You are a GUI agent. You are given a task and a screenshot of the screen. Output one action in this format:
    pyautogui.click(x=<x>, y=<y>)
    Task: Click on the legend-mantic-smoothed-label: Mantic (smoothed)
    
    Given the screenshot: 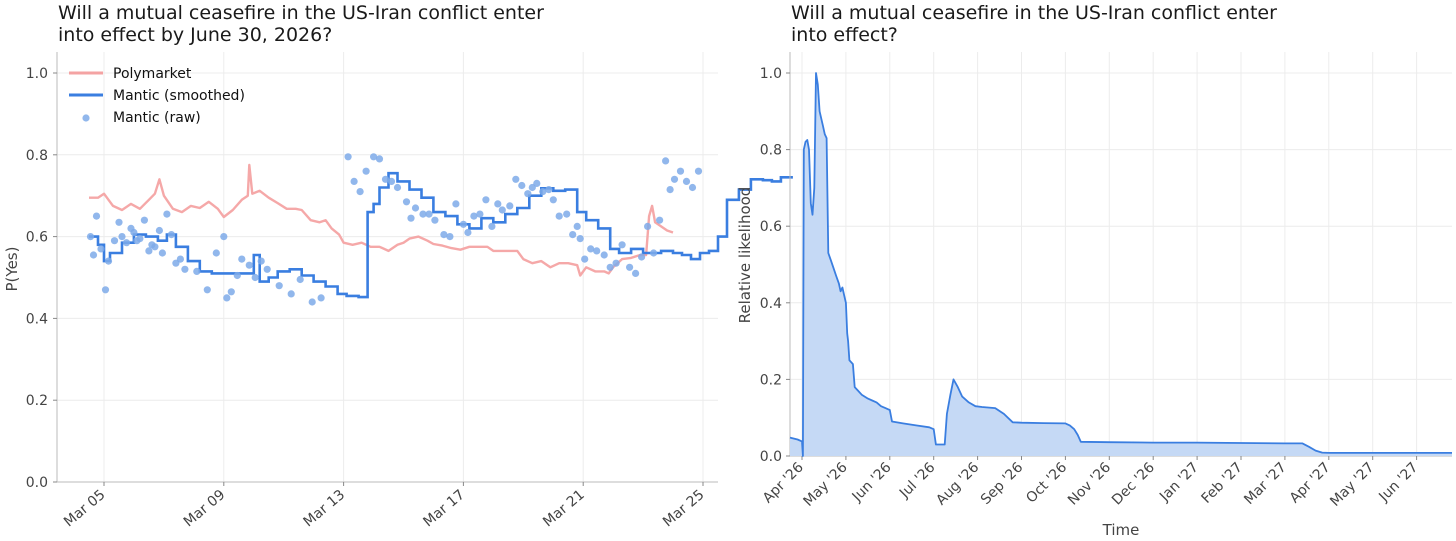 What is the action you would take?
    pyautogui.click(x=179, y=96)
    